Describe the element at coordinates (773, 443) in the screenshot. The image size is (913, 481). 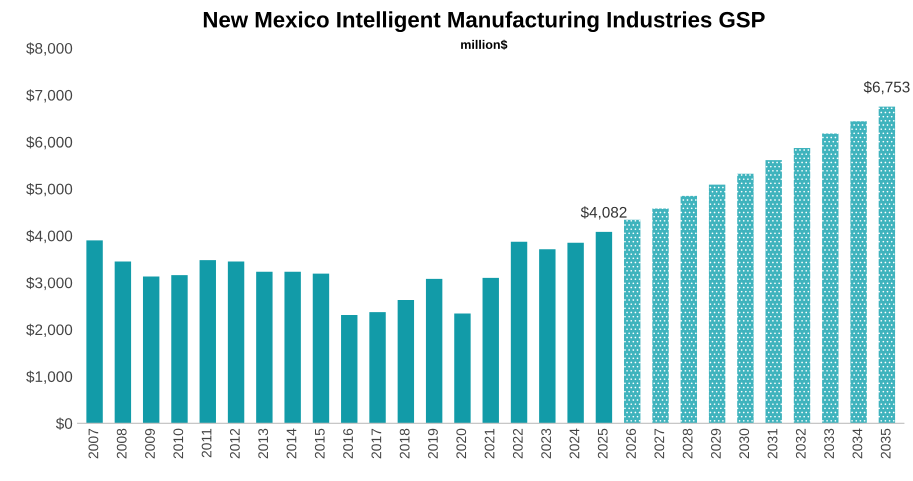
I see `x-tick-label: 2031` at that location.